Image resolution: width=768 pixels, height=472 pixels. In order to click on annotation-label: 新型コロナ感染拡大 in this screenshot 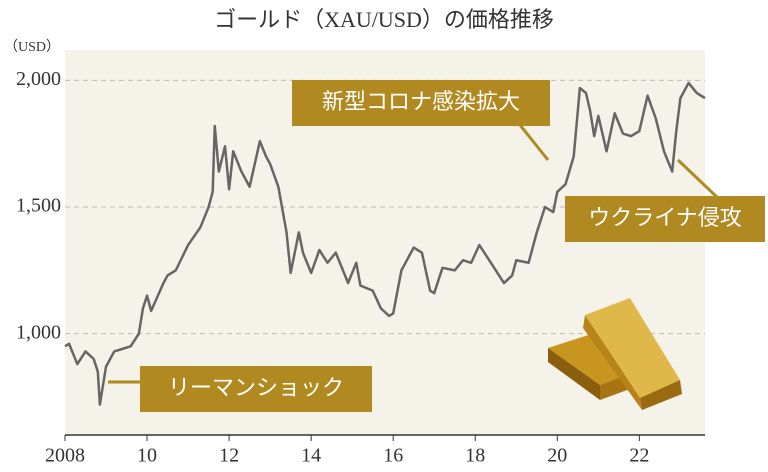, I will do `click(421, 101)`.